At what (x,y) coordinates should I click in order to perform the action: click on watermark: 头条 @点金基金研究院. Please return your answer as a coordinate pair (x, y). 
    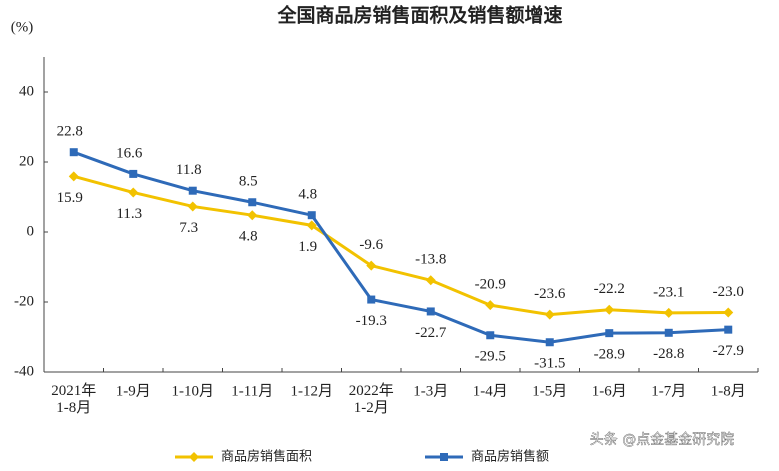
    Looking at the image, I should click on (662, 439).